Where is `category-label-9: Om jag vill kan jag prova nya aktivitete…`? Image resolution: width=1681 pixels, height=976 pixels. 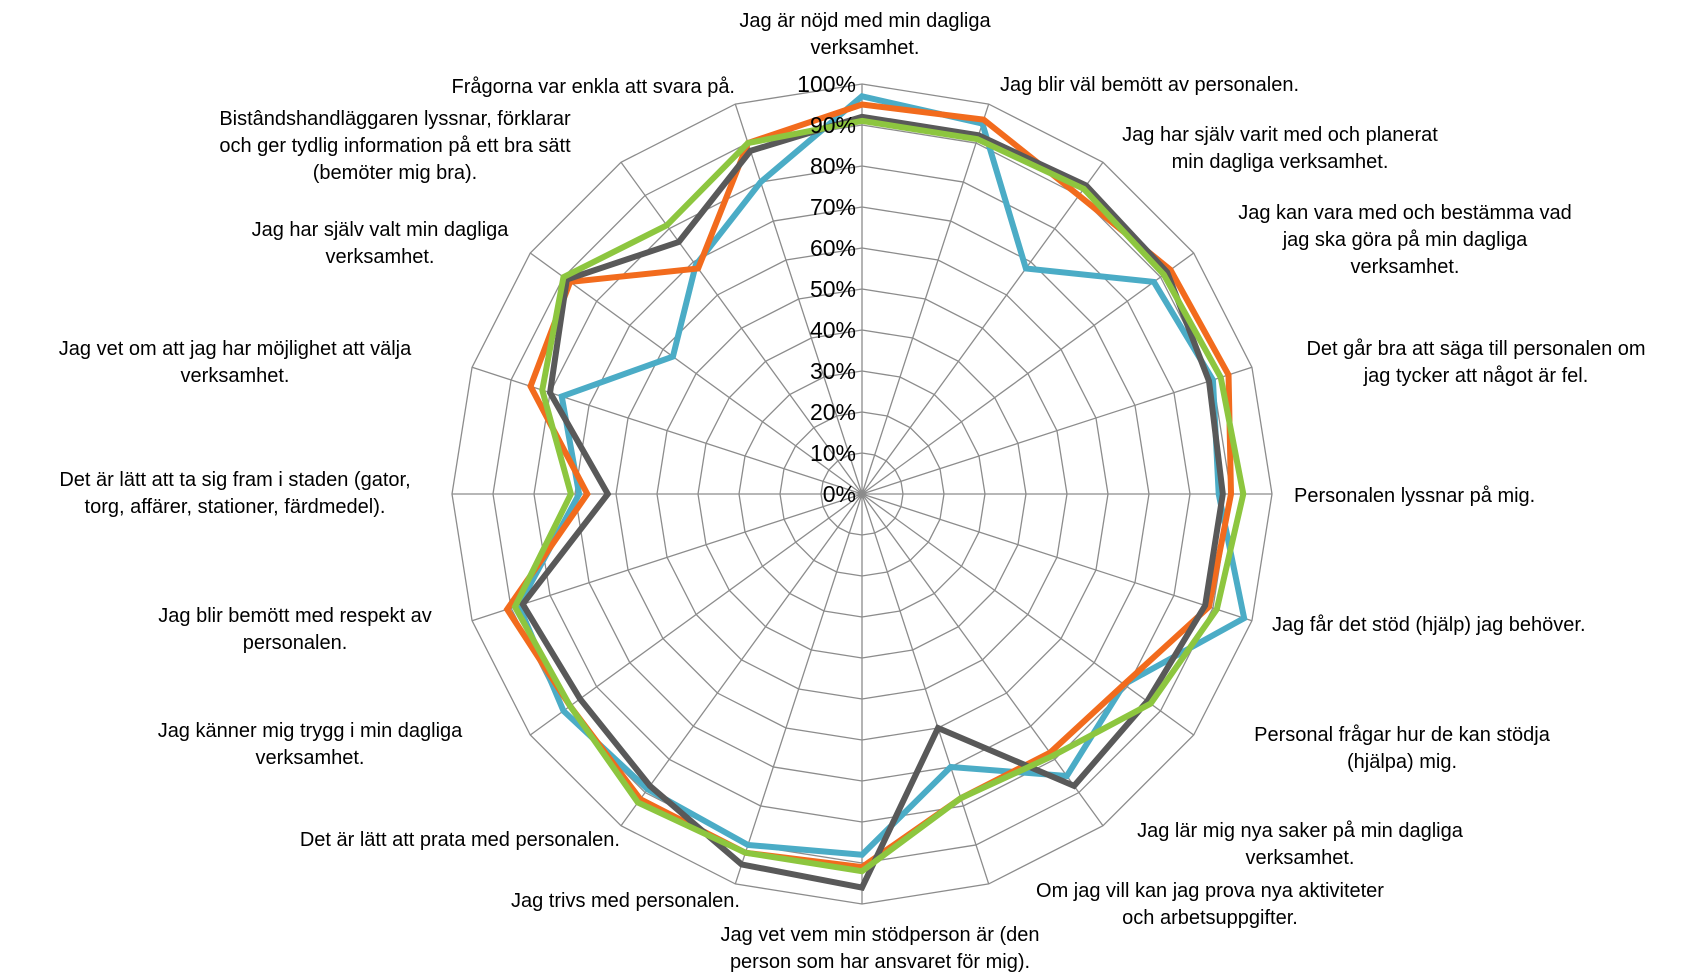 category-label-9: Om jag vill kan jag prova nya aktivitete… is located at coordinates (1210, 904).